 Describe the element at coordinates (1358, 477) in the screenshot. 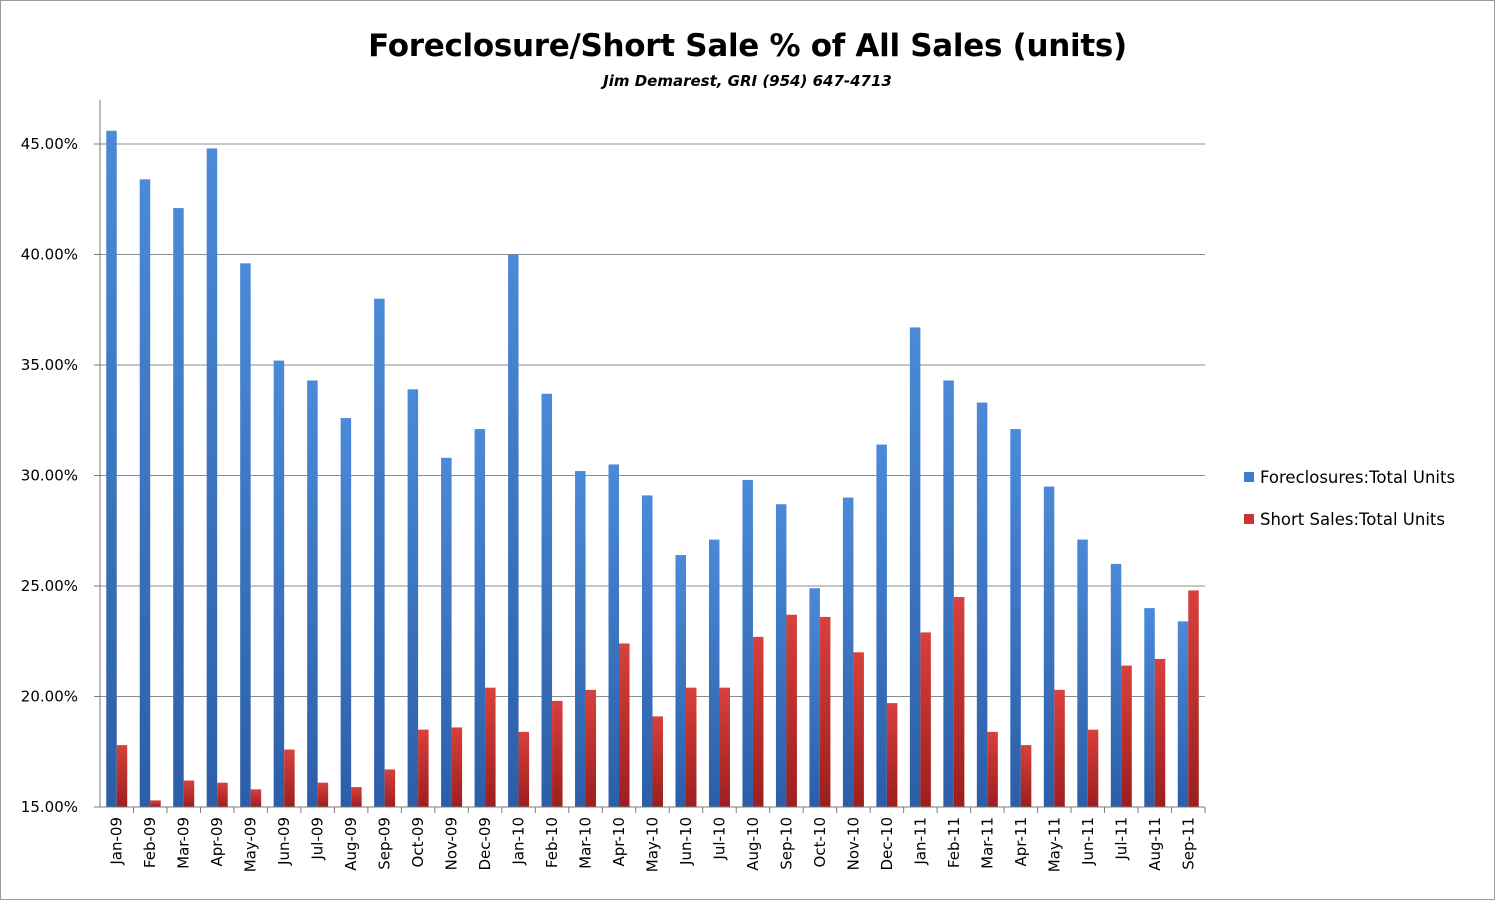

I see `legend-label-foreclosures: Foreclosures:Total Units` at that location.